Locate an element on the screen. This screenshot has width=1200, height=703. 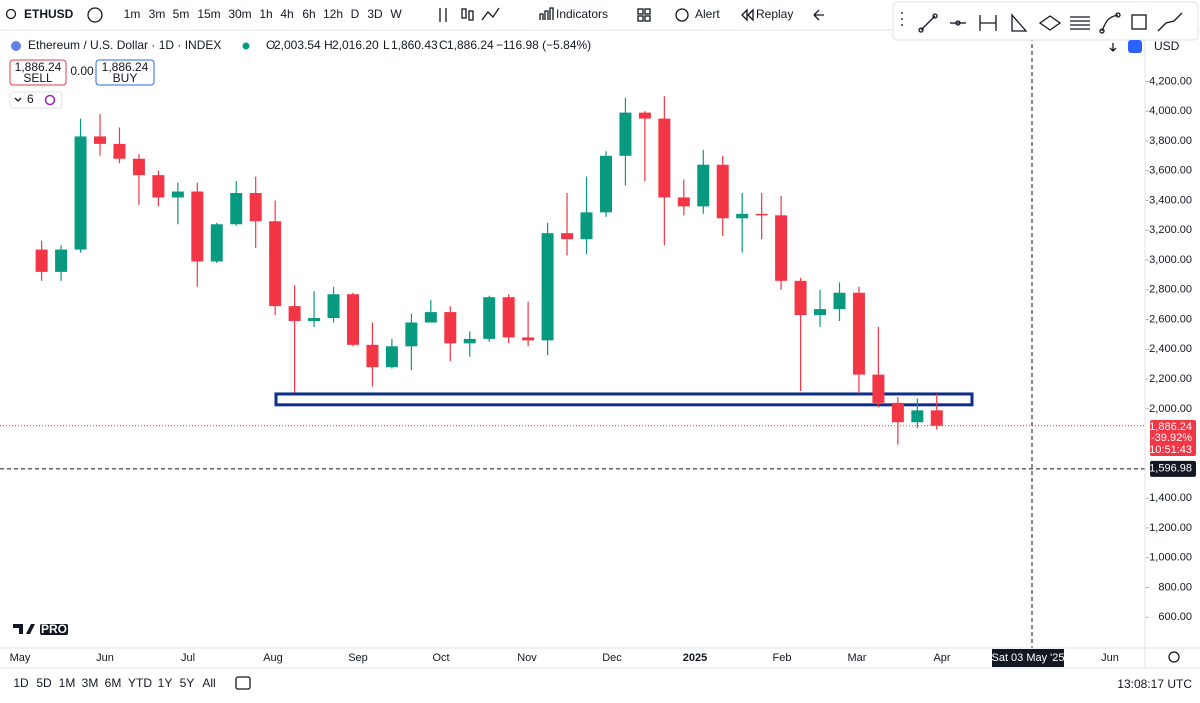
interval-button: 5m is located at coordinates (181, 14).